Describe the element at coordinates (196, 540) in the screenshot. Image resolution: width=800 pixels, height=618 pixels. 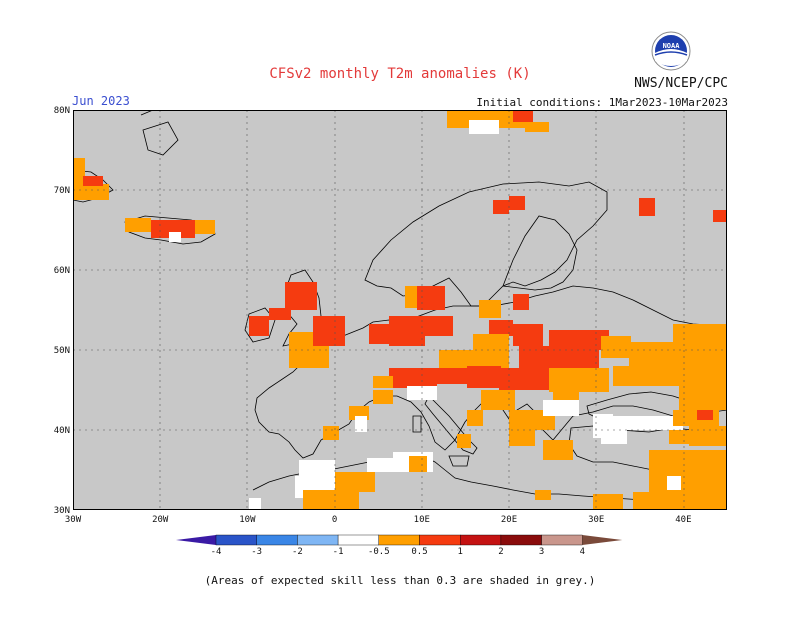
I see `colorbar-arrow-left` at that location.